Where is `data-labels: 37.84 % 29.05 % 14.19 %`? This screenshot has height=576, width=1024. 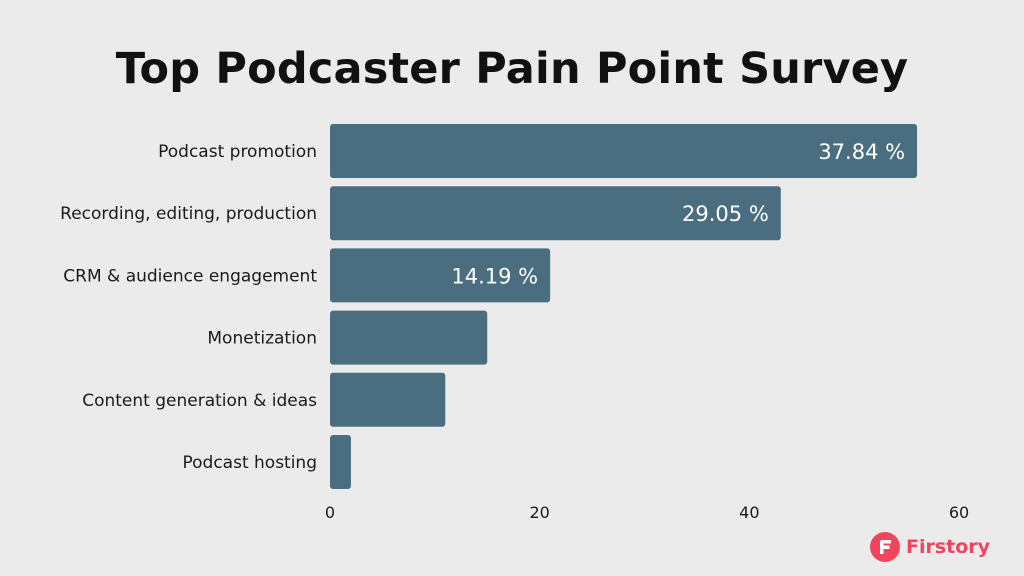 data-labels: 37.84 % 29.05 % 14.19 % is located at coordinates (678, 214).